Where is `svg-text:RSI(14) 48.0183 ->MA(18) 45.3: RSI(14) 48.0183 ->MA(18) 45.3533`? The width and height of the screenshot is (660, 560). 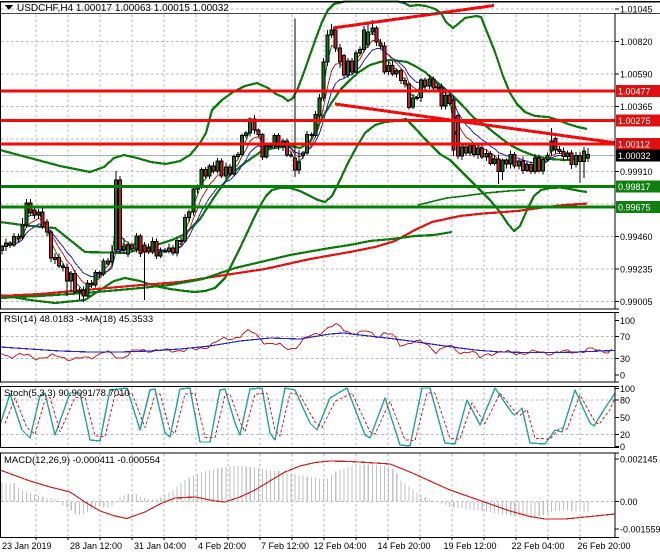
svg-text:RSI(14) 48.0183 ->MA(18) 45.3: RSI(14) 48.0183 ->MA(18) 45.3533 is located at coordinates (78, 319).